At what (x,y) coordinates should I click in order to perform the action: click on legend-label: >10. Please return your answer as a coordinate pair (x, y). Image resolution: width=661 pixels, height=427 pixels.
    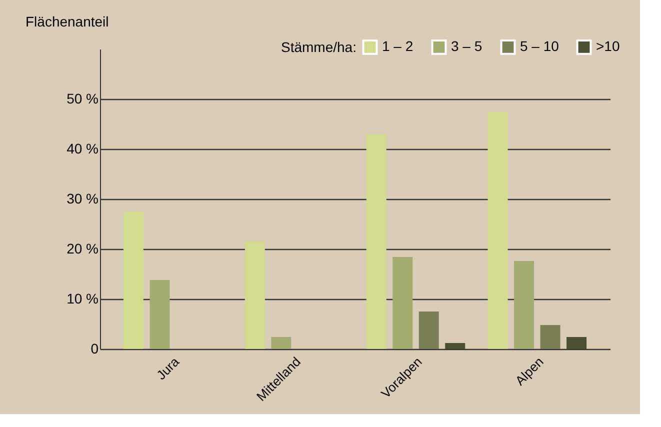
    Looking at the image, I should click on (608, 46).